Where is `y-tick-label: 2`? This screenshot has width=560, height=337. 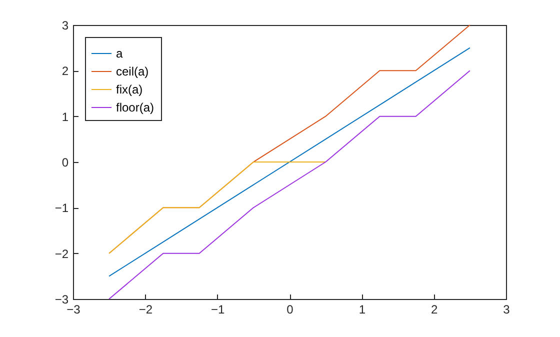
y-tick-label: 2 is located at coordinates (65, 71).